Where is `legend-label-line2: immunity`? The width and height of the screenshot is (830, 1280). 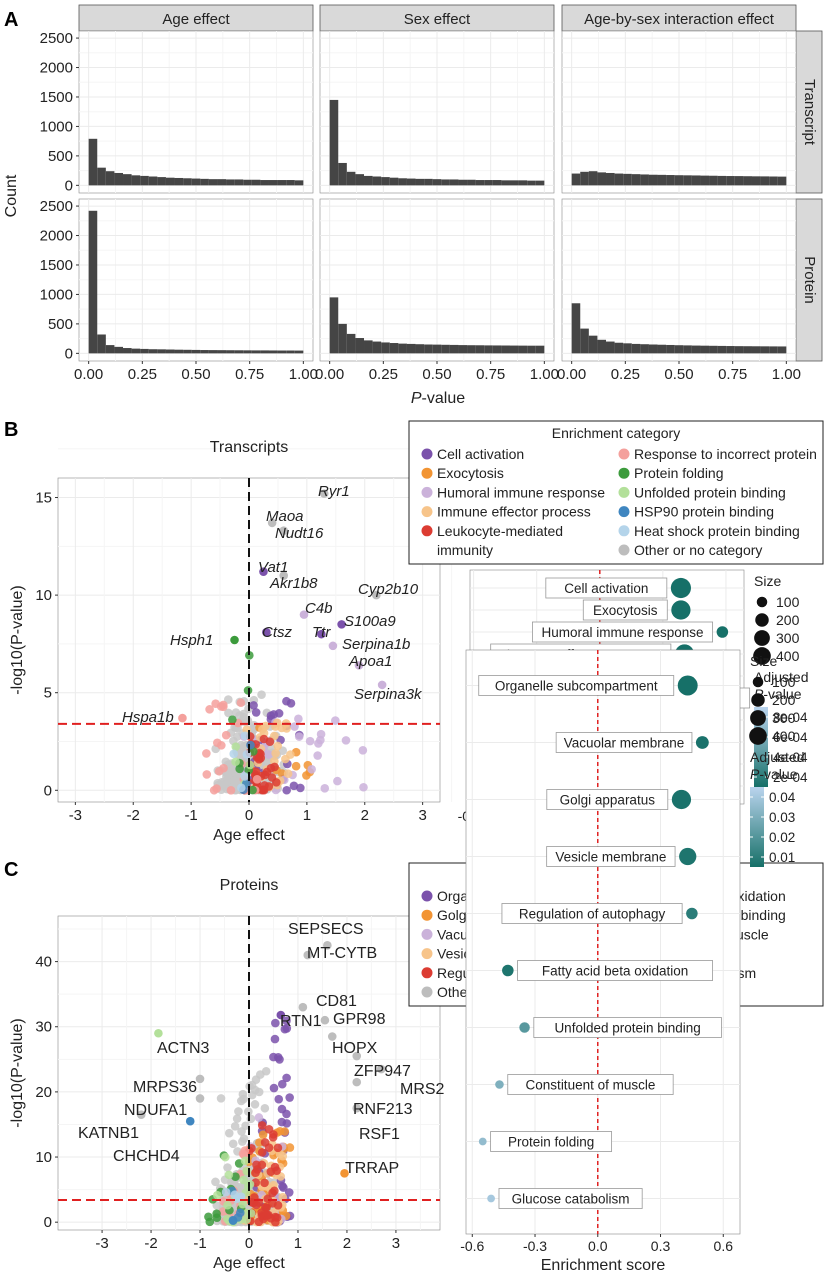
legend-label-line2: immunity is located at coordinates (465, 550).